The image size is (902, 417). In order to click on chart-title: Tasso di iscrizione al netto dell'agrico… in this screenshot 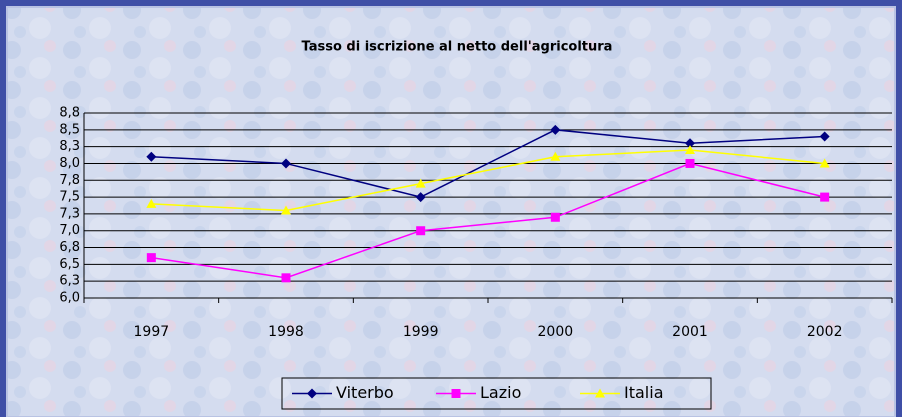, I will do `click(457, 47)`.